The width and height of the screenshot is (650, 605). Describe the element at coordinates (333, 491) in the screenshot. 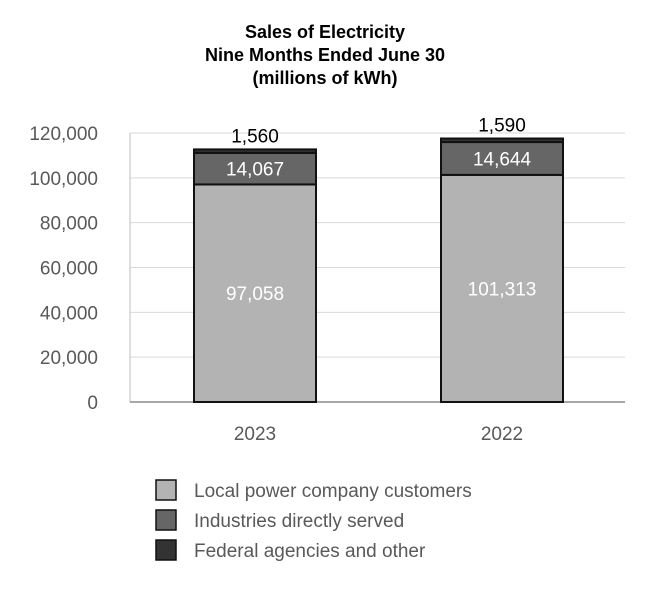

I see `legend-label: Local power company customers` at that location.